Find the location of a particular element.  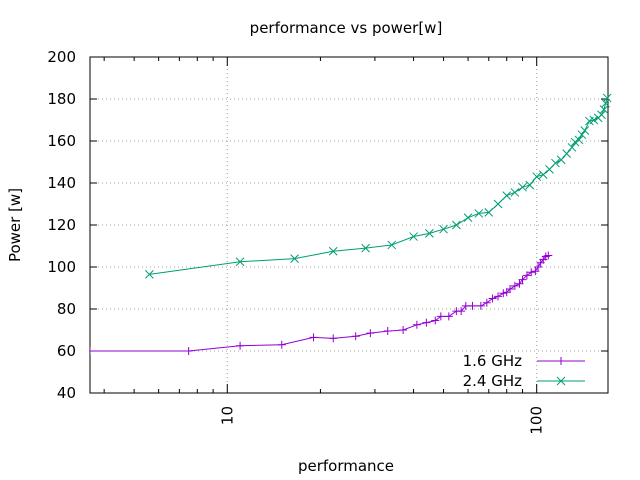

x-tick-label: 100 is located at coordinates (537, 420).